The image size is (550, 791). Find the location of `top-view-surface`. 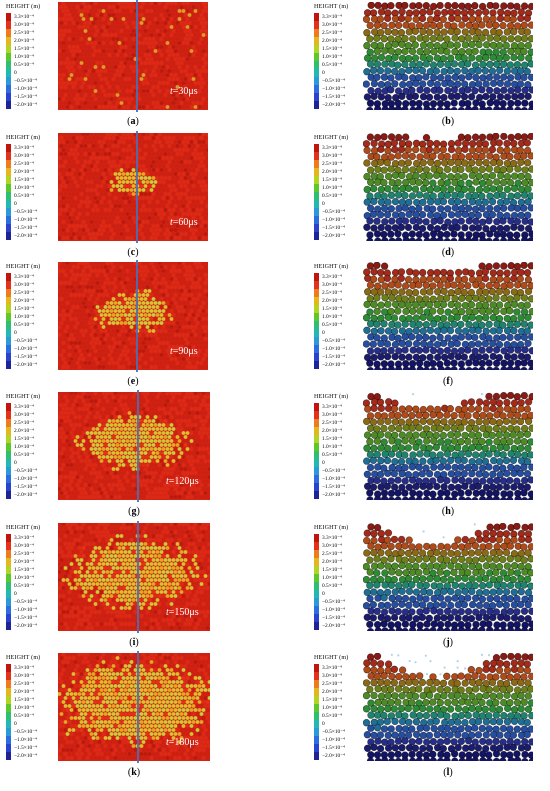

top-view-surface is located at coordinates (134, 446).